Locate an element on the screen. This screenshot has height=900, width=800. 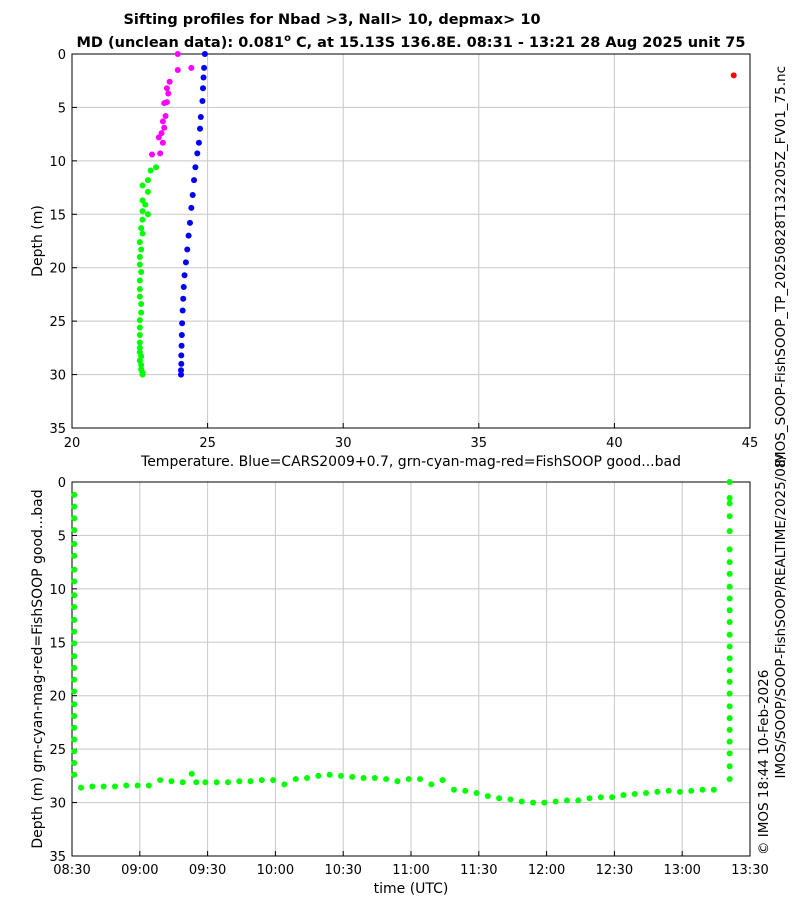
bottom-ytick-label: 30 is located at coordinates (57, 804).